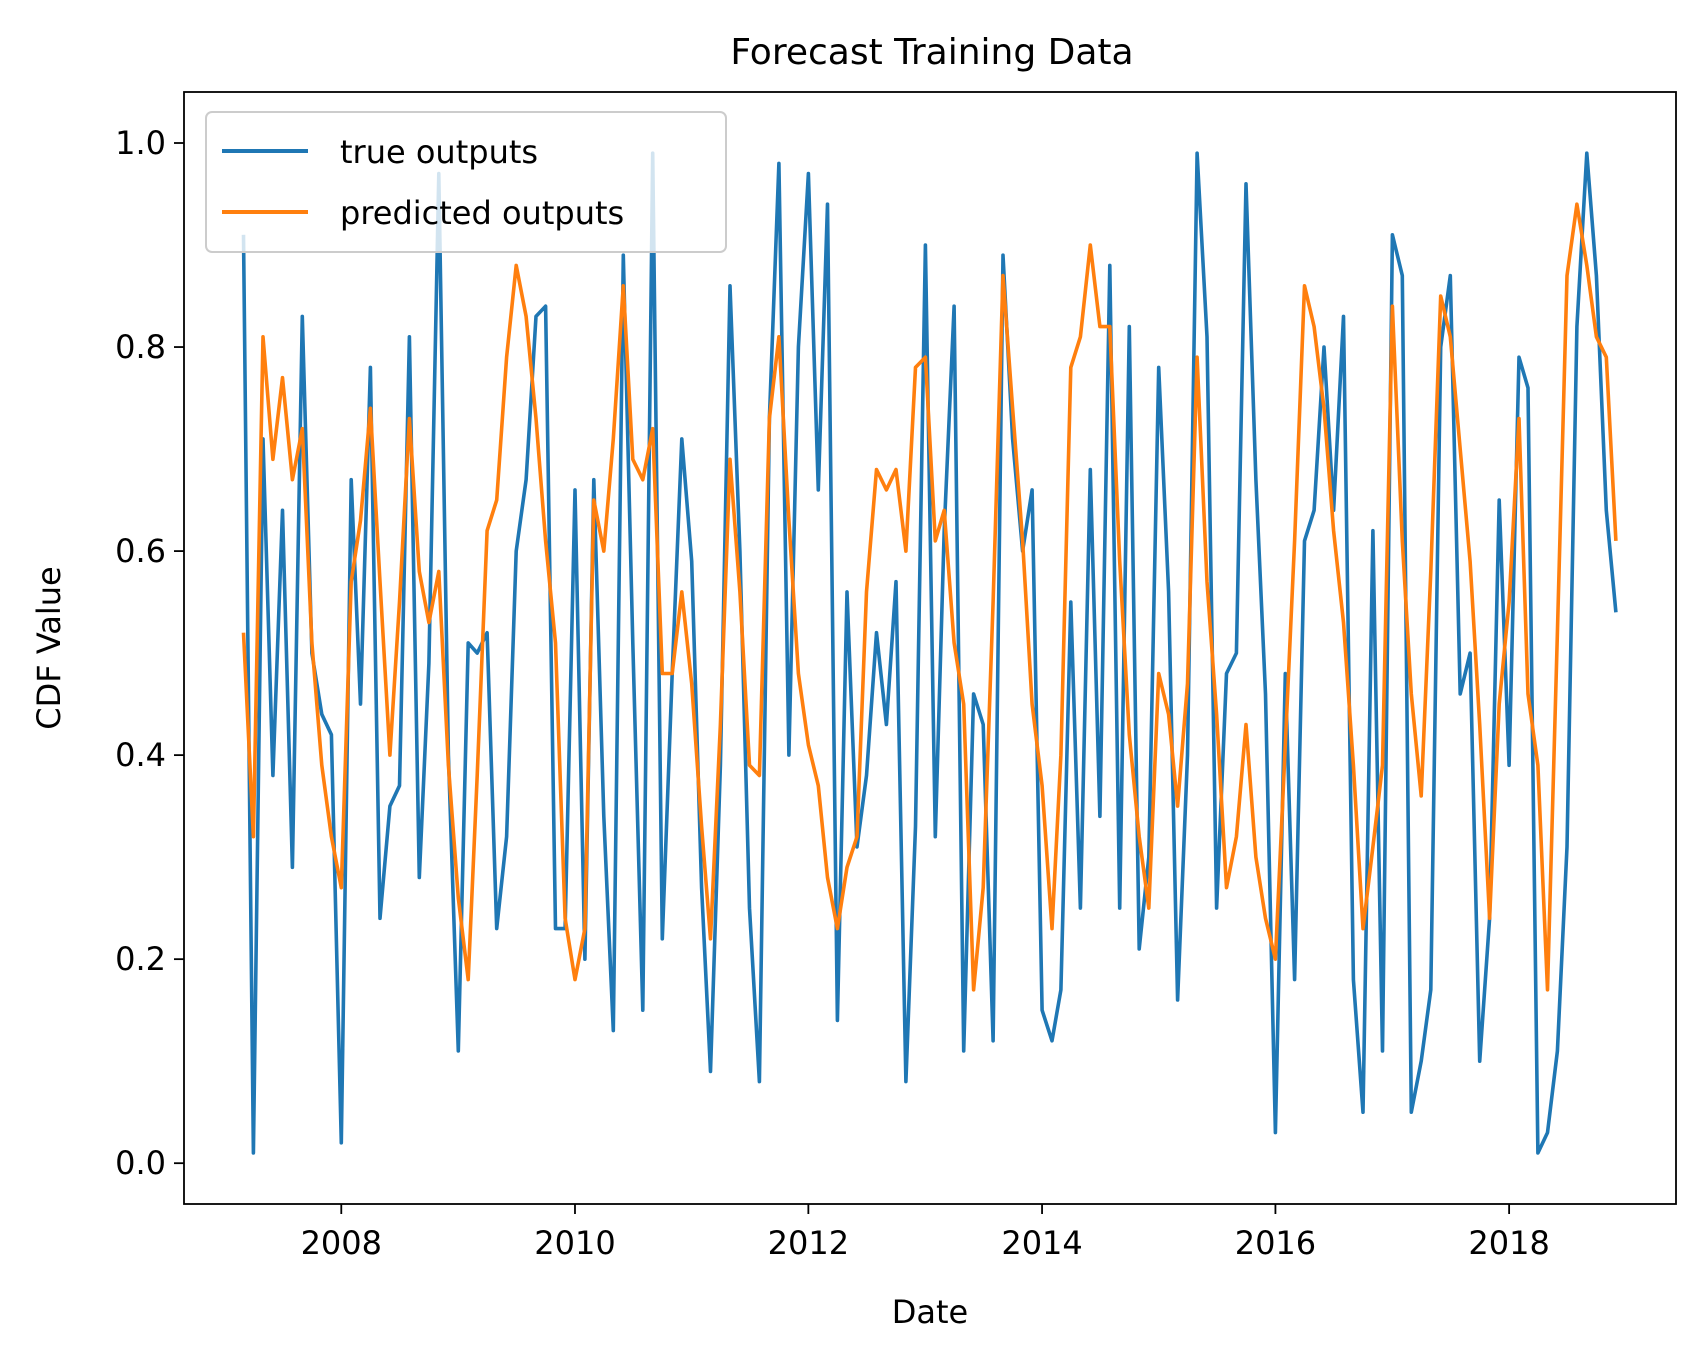  I want to click on x-tick-label: 2014, so click(1041, 1243).